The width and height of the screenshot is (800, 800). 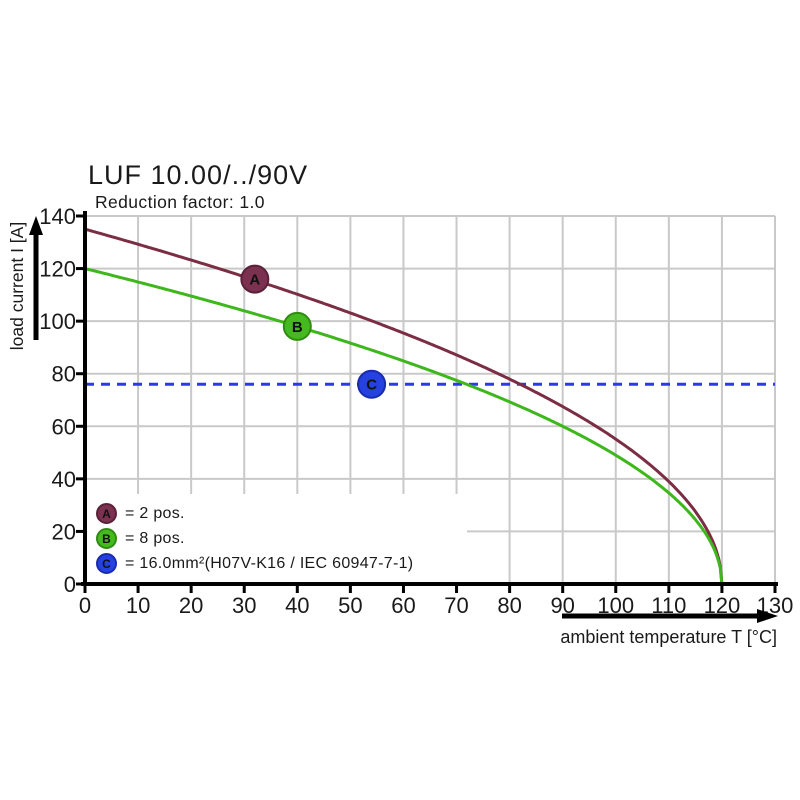 What do you see at coordinates (244, 605) in the screenshot?
I see `x-tick-label-30: 30` at bounding box center [244, 605].